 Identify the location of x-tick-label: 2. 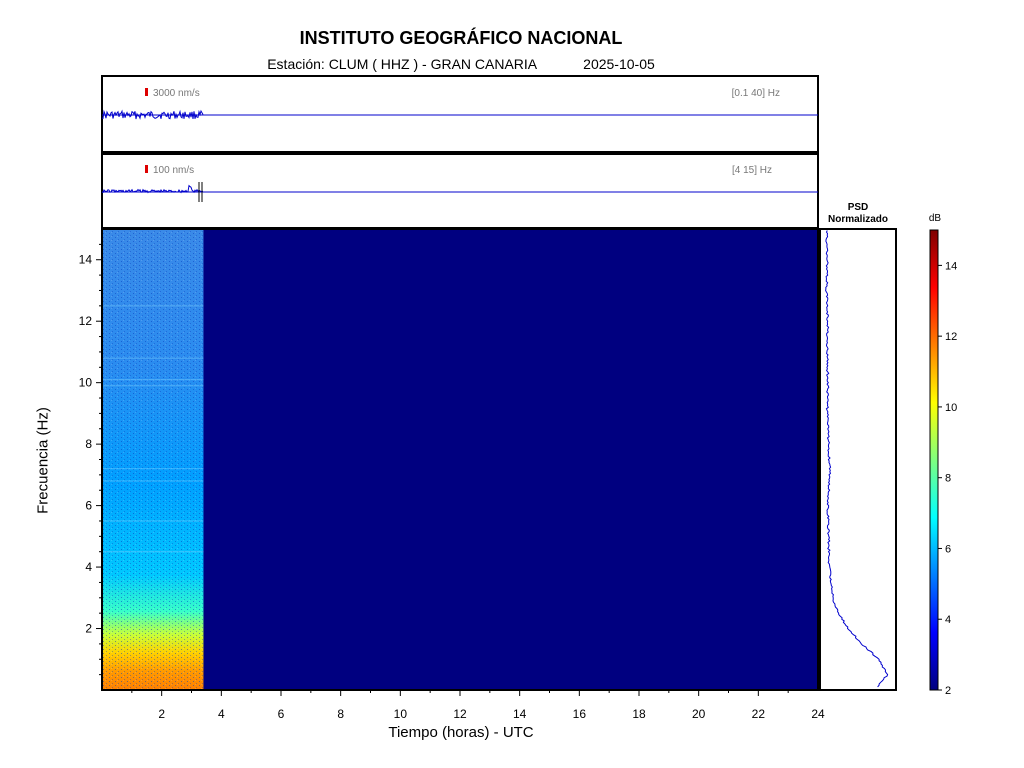
(161, 714).